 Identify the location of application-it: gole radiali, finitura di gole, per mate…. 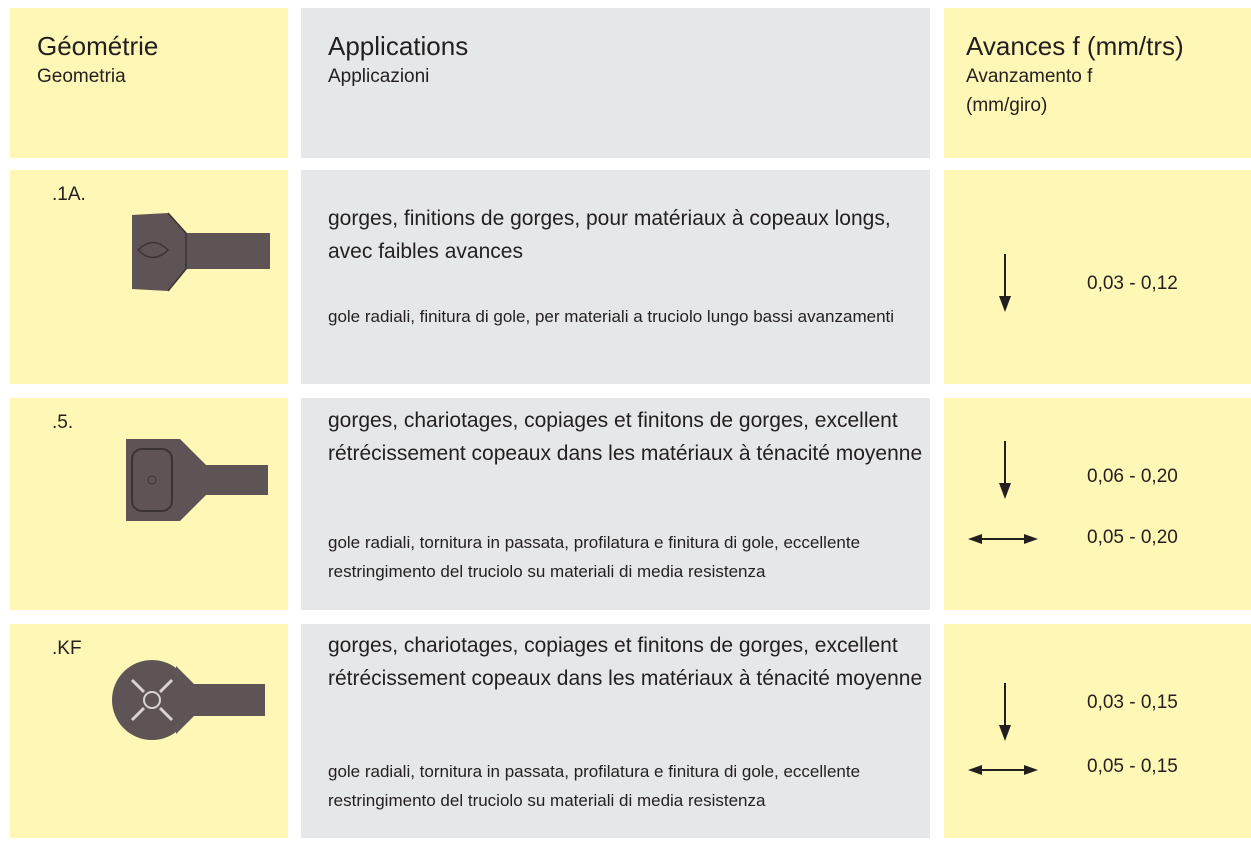
(611, 316).